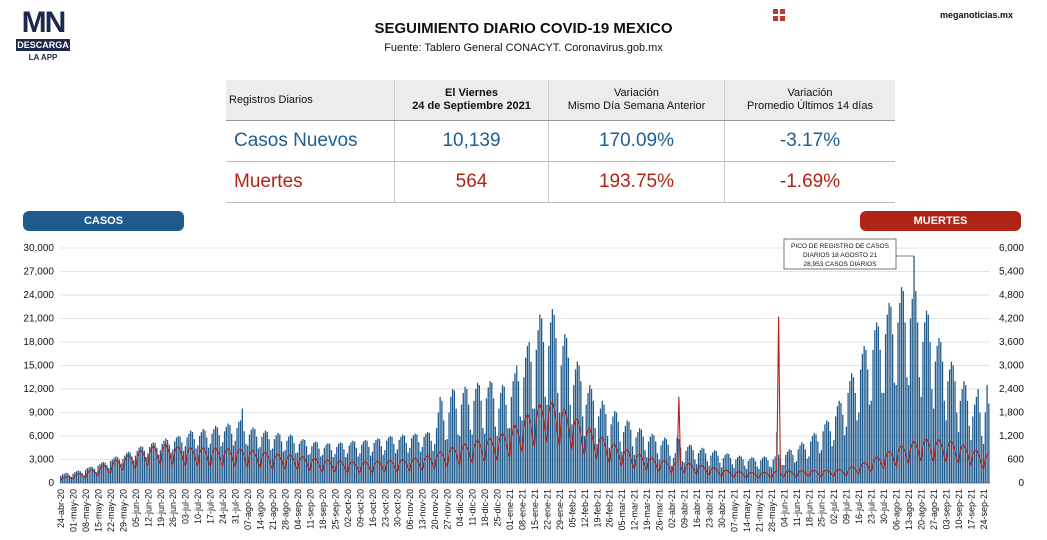  What do you see at coordinates (984, 509) in the screenshot?
I see `x-tick-label: 24-sep-21` at bounding box center [984, 509].